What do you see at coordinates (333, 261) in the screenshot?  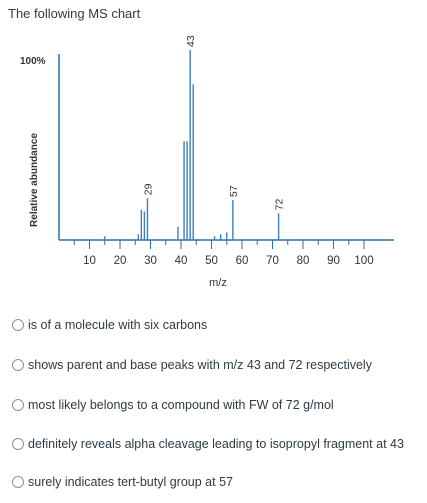 I see `x-tick-label: 90` at bounding box center [333, 261].